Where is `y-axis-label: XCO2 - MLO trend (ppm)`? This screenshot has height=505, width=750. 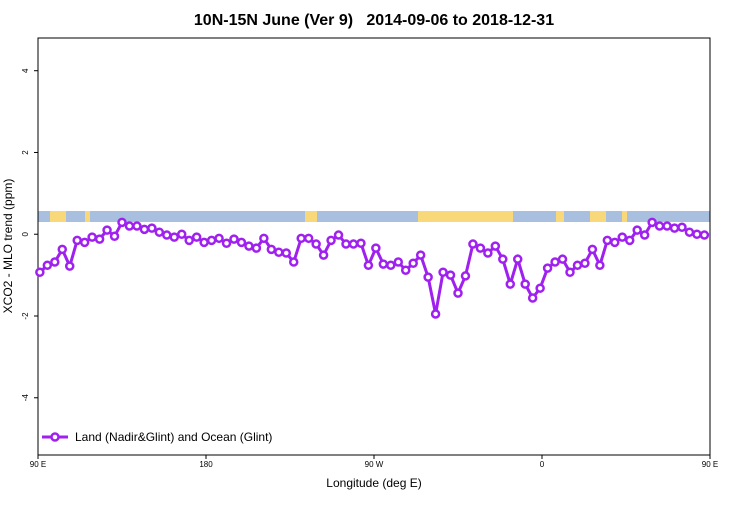
y-axis-label: XCO2 - MLO trend (ppm) is located at coordinates (8, 246).